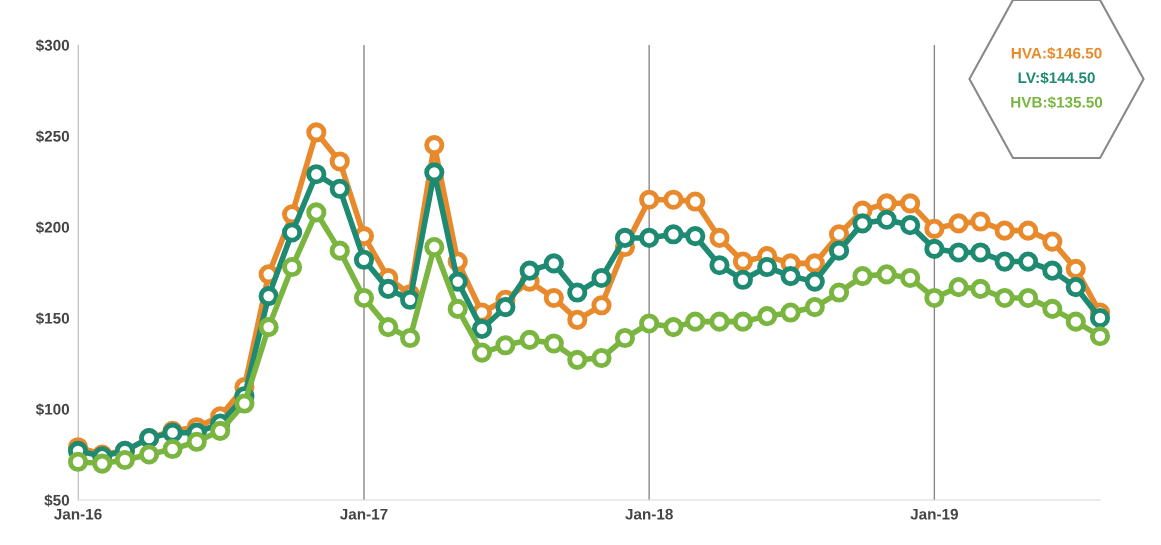 This screenshot has width=1161, height=545. Describe the element at coordinates (57, 500) in the screenshot. I see `y-tick-label: $50` at that location.